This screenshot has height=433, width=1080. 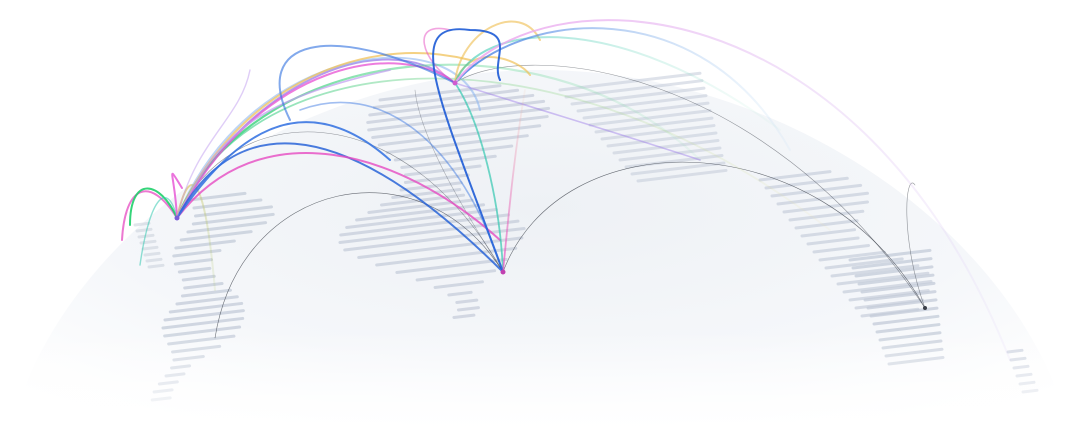 I want to click on hub-left, so click(x=177, y=218).